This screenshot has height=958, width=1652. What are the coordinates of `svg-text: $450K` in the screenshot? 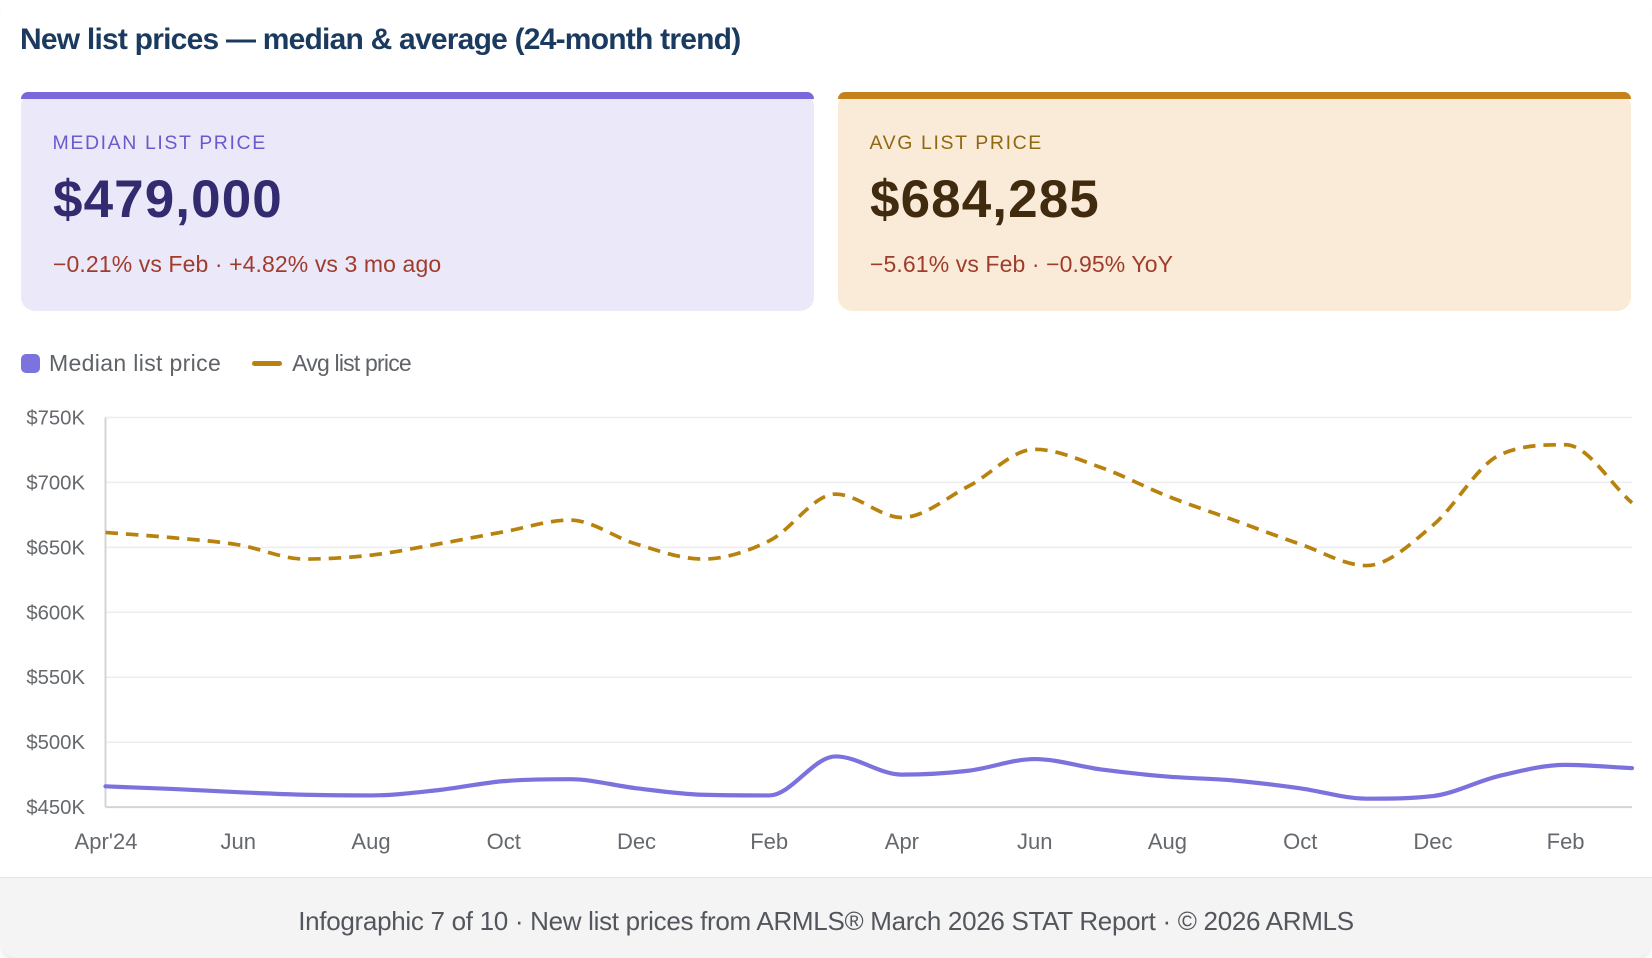 It's located at (55, 808).